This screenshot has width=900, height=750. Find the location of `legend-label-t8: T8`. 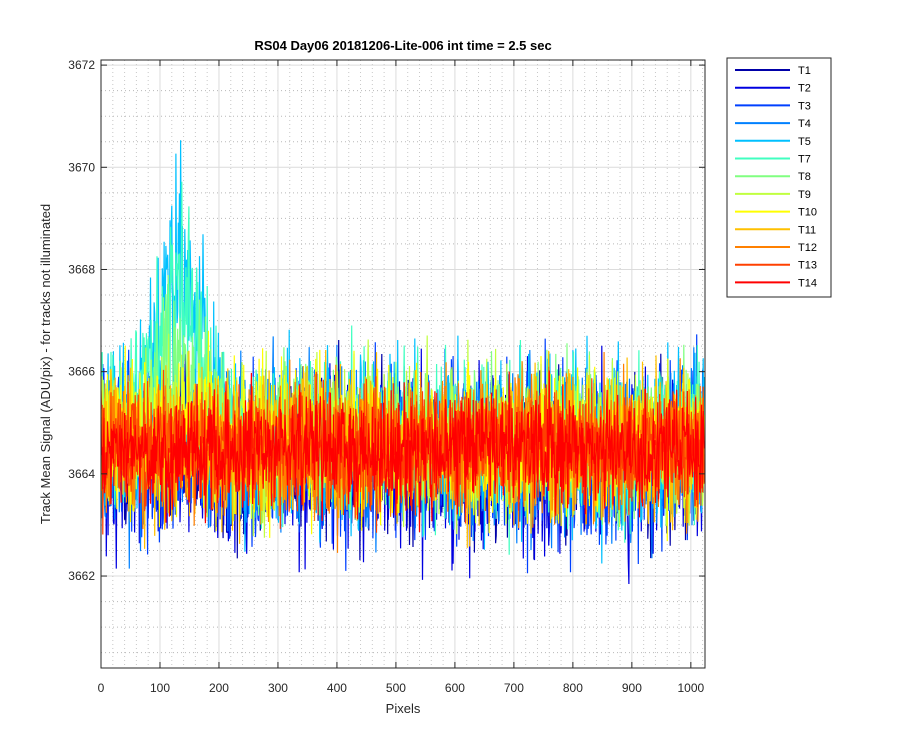

legend-label-t8: T8 is located at coordinates (804, 177).